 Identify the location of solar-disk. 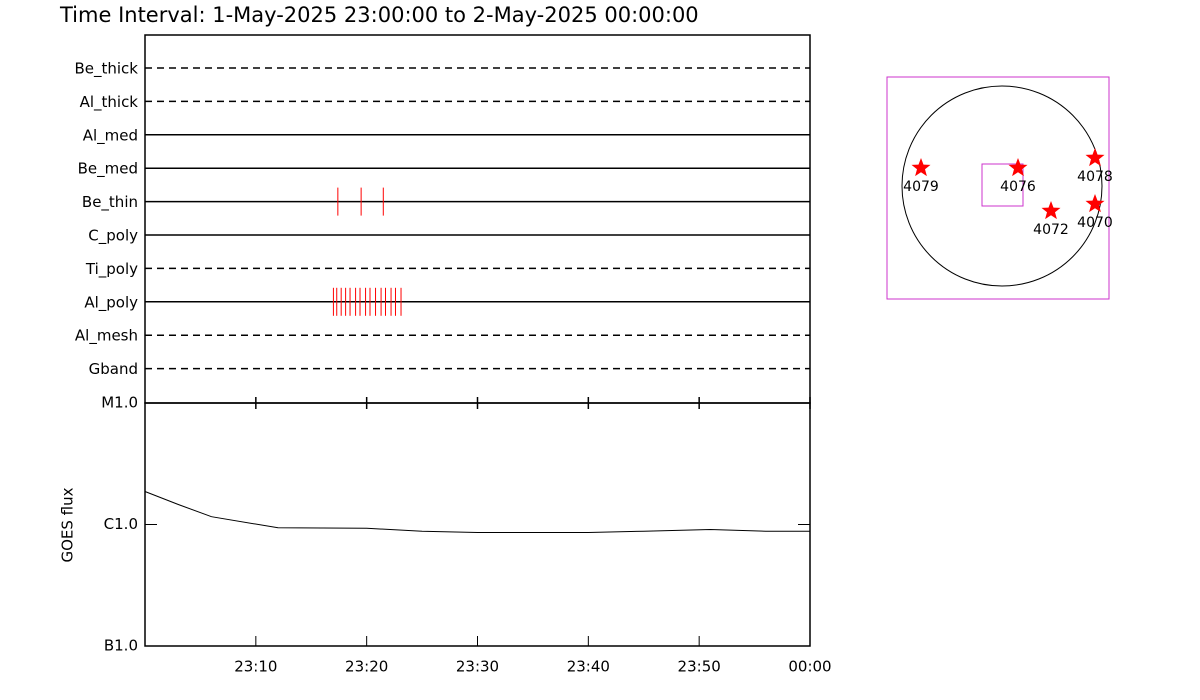
(1002, 186).